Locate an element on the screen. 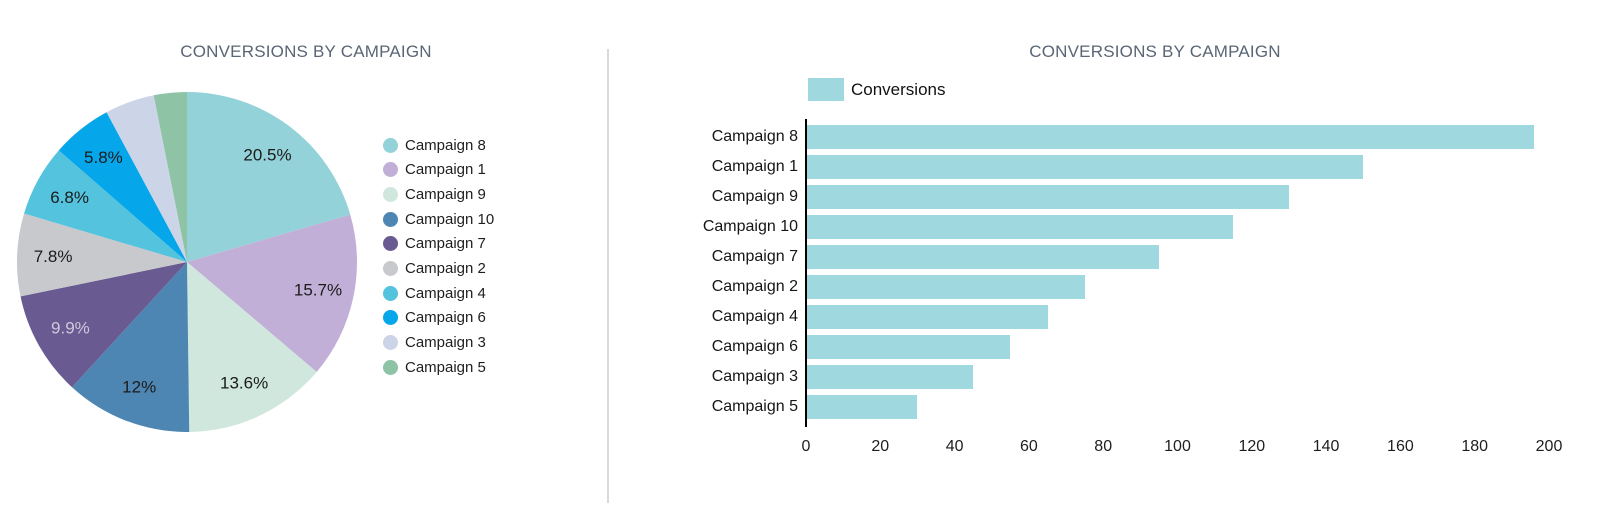 This screenshot has width=1600, height=528. pie-legend-item-campaign-8: Campaign 8 is located at coordinates (438, 145).